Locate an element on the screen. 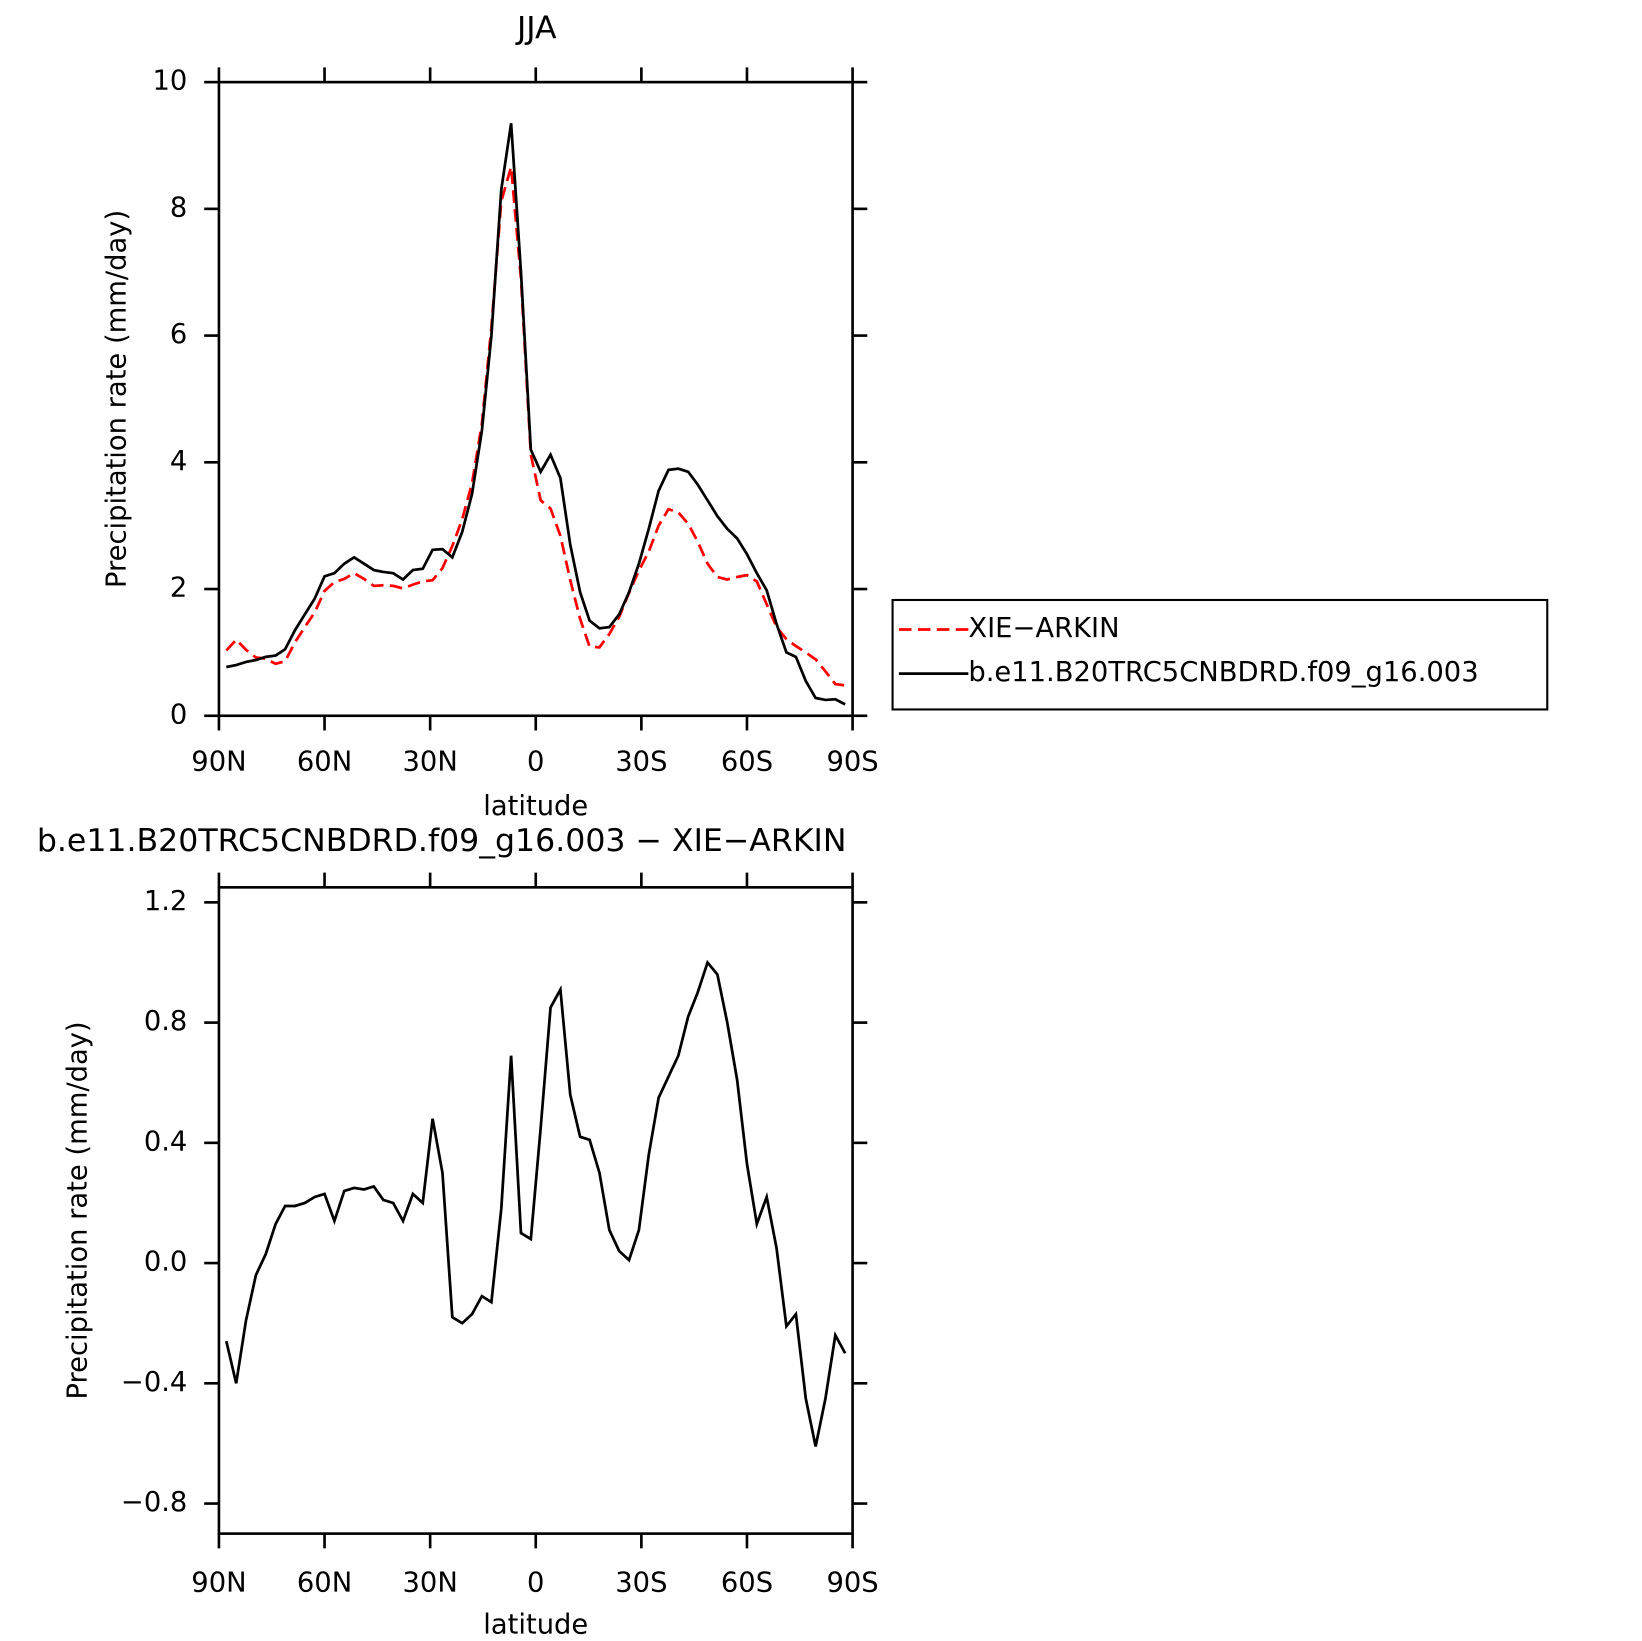 The height and width of the screenshot is (1641, 1642). legend-label: b.e11.B20TRC5CNBDRD.f09_g16.003 is located at coordinates (1223, 672).